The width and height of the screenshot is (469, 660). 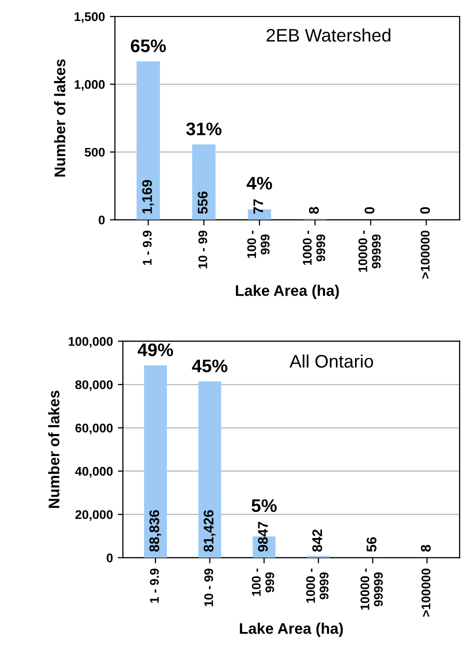 I want to click on data-label: 9847, so click(x=263, y=537).